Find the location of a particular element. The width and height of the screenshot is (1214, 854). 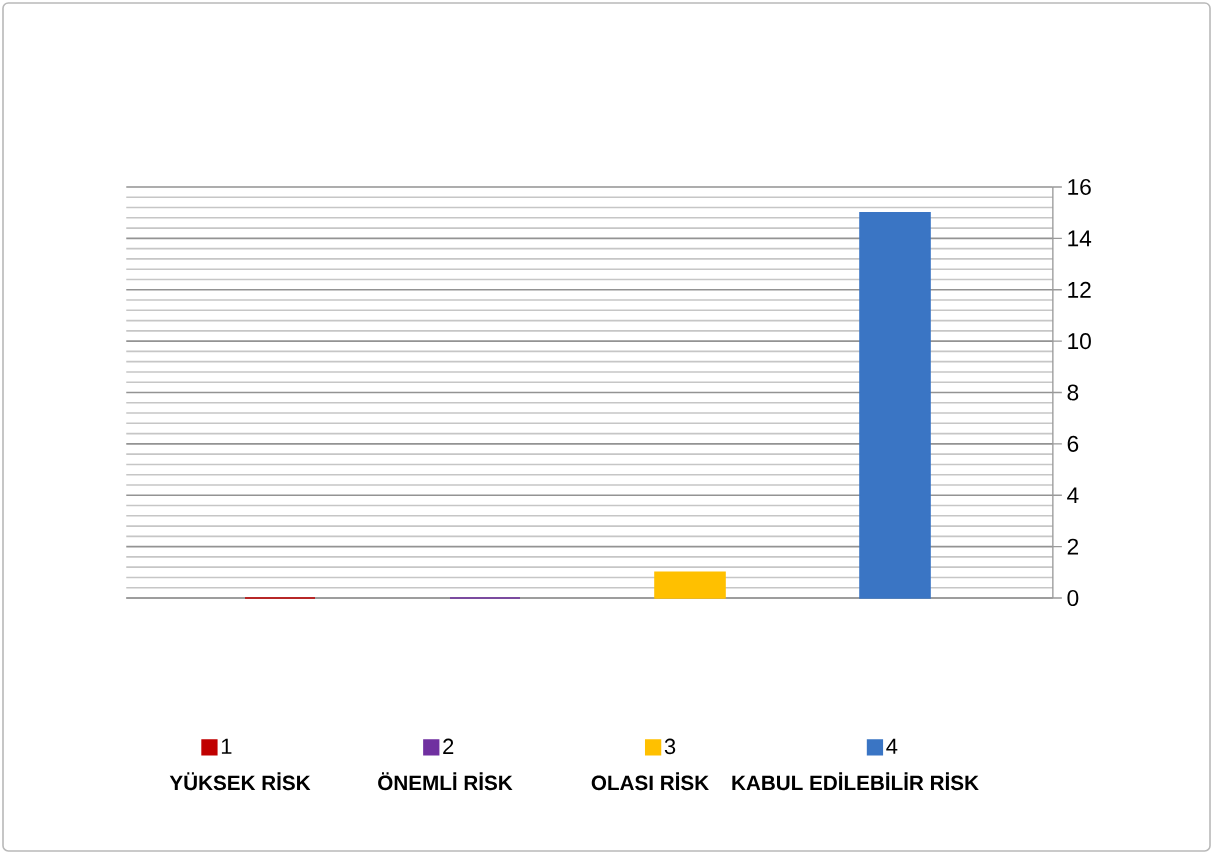

legend-label: 2 is located at coordinates (448, 746).